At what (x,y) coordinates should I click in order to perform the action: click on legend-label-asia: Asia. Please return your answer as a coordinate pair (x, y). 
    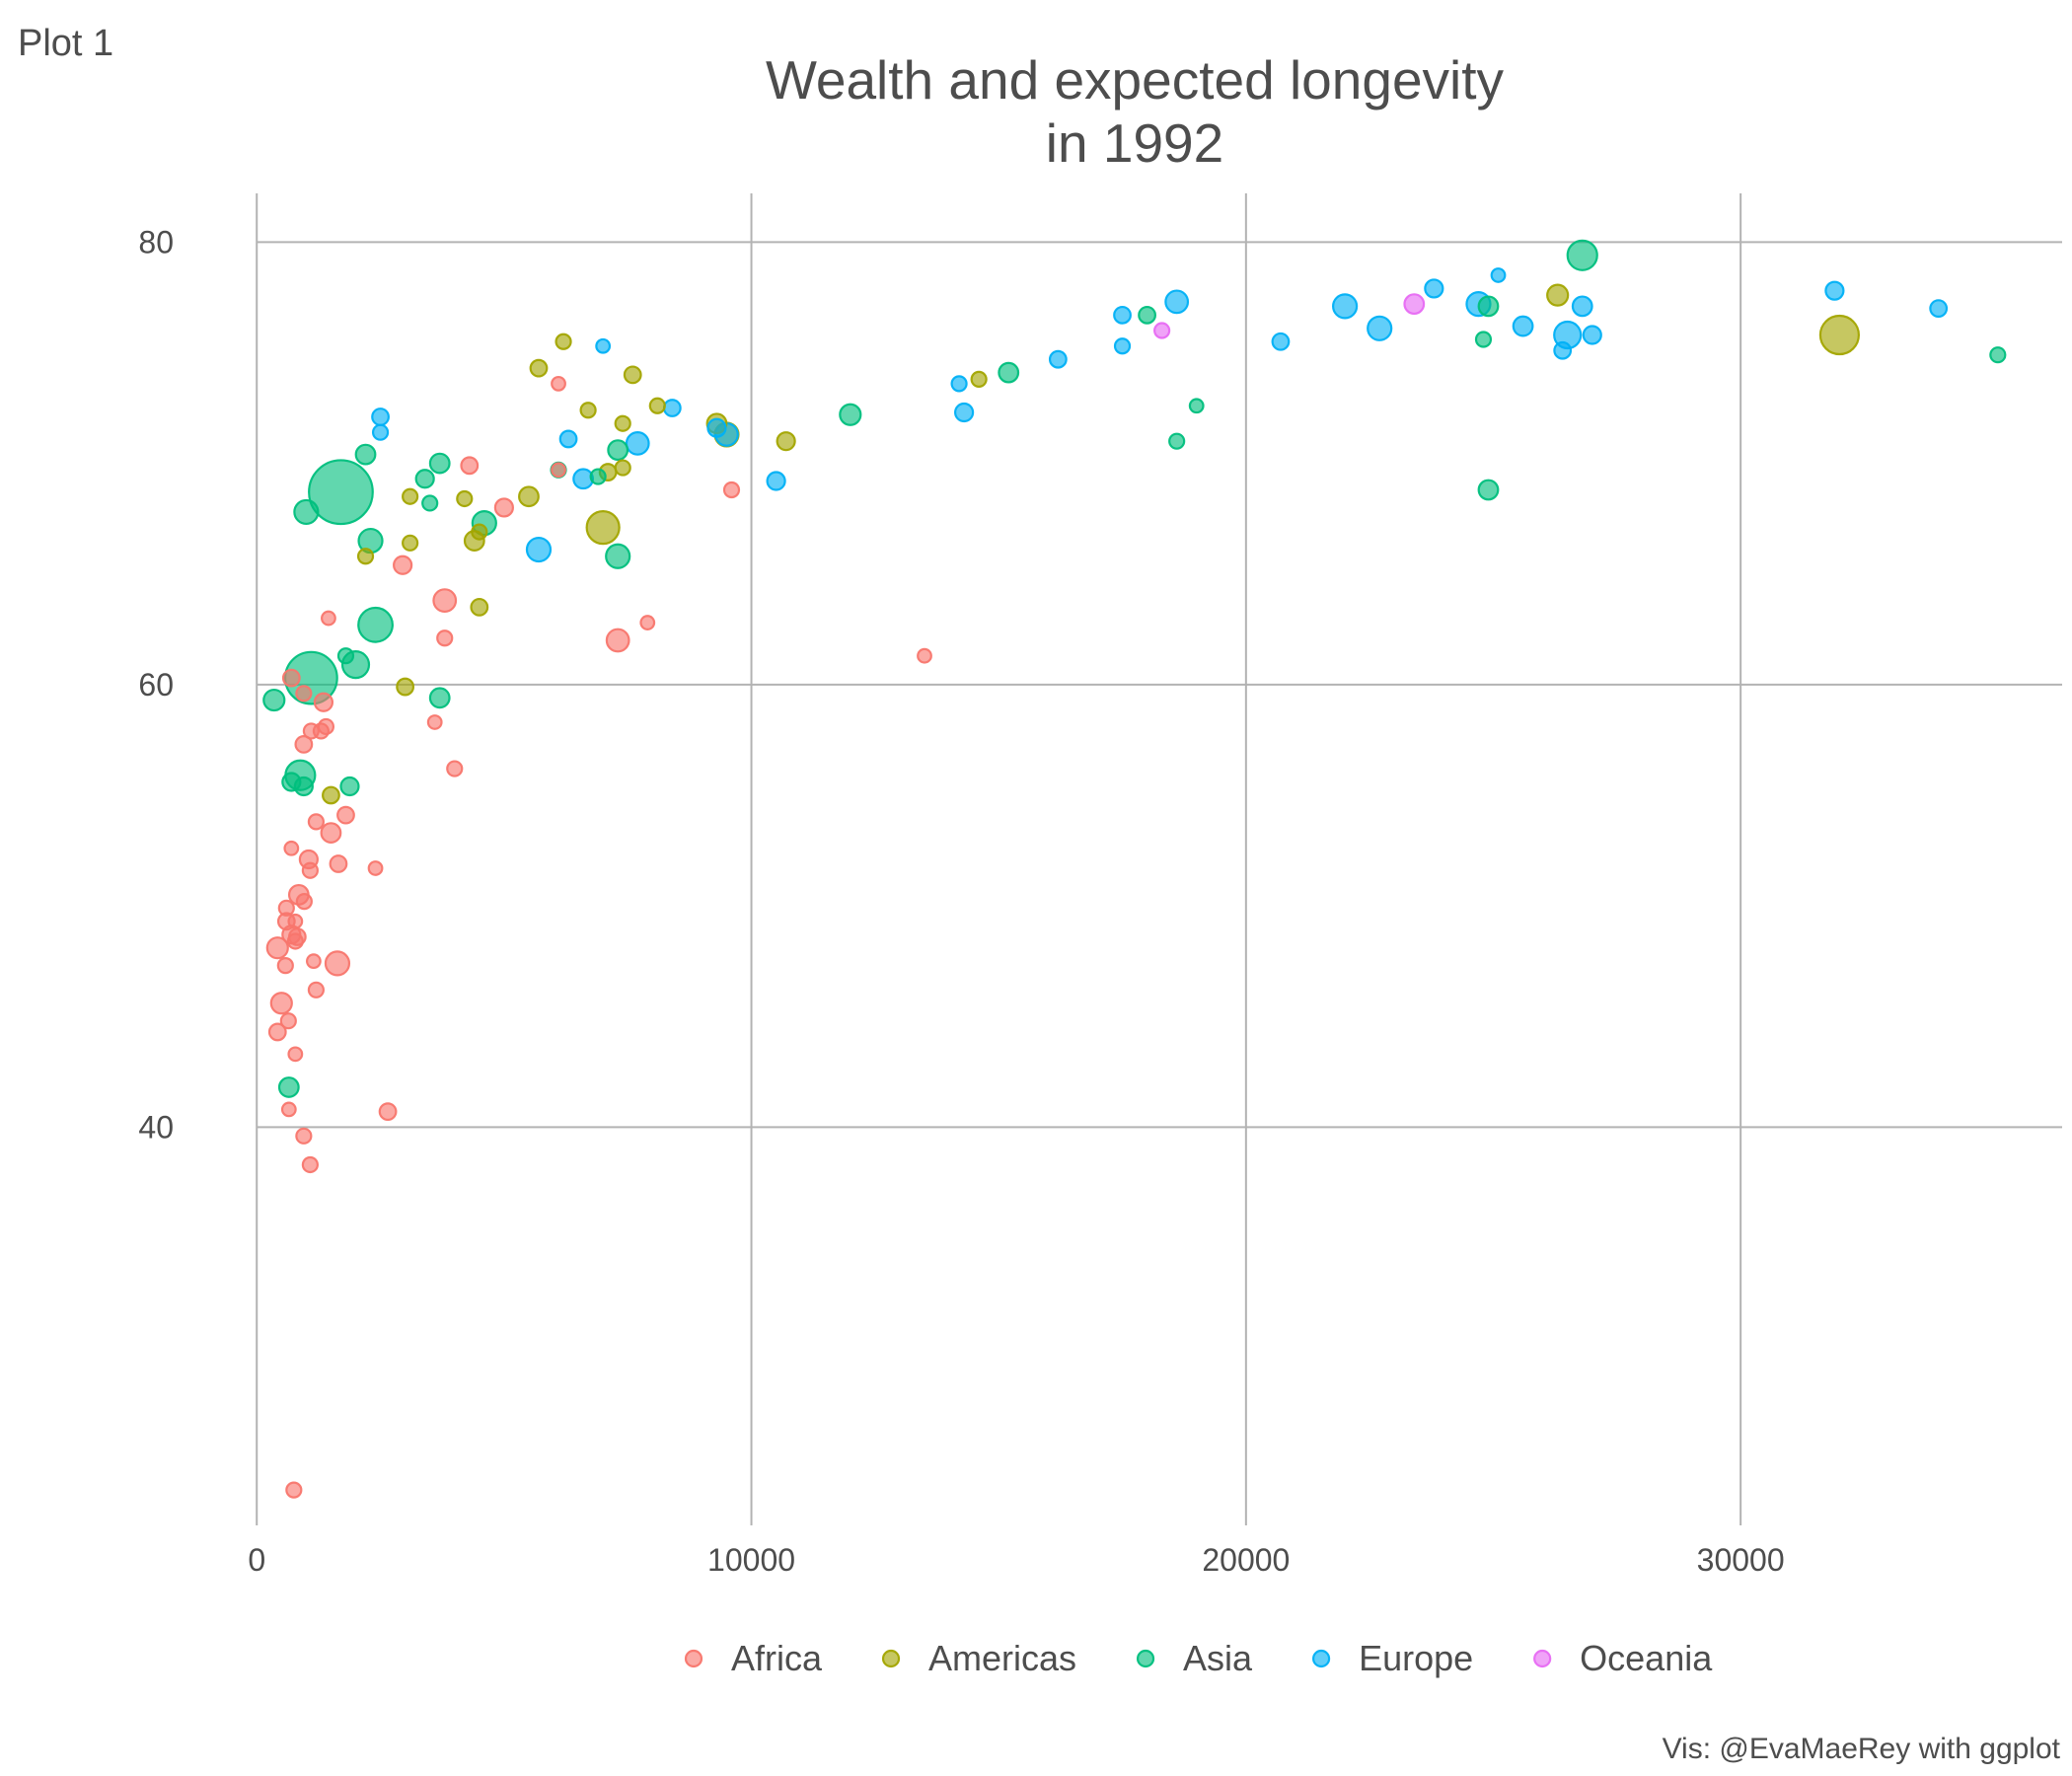
    Looking at the image, I should click on (1218, 1658).